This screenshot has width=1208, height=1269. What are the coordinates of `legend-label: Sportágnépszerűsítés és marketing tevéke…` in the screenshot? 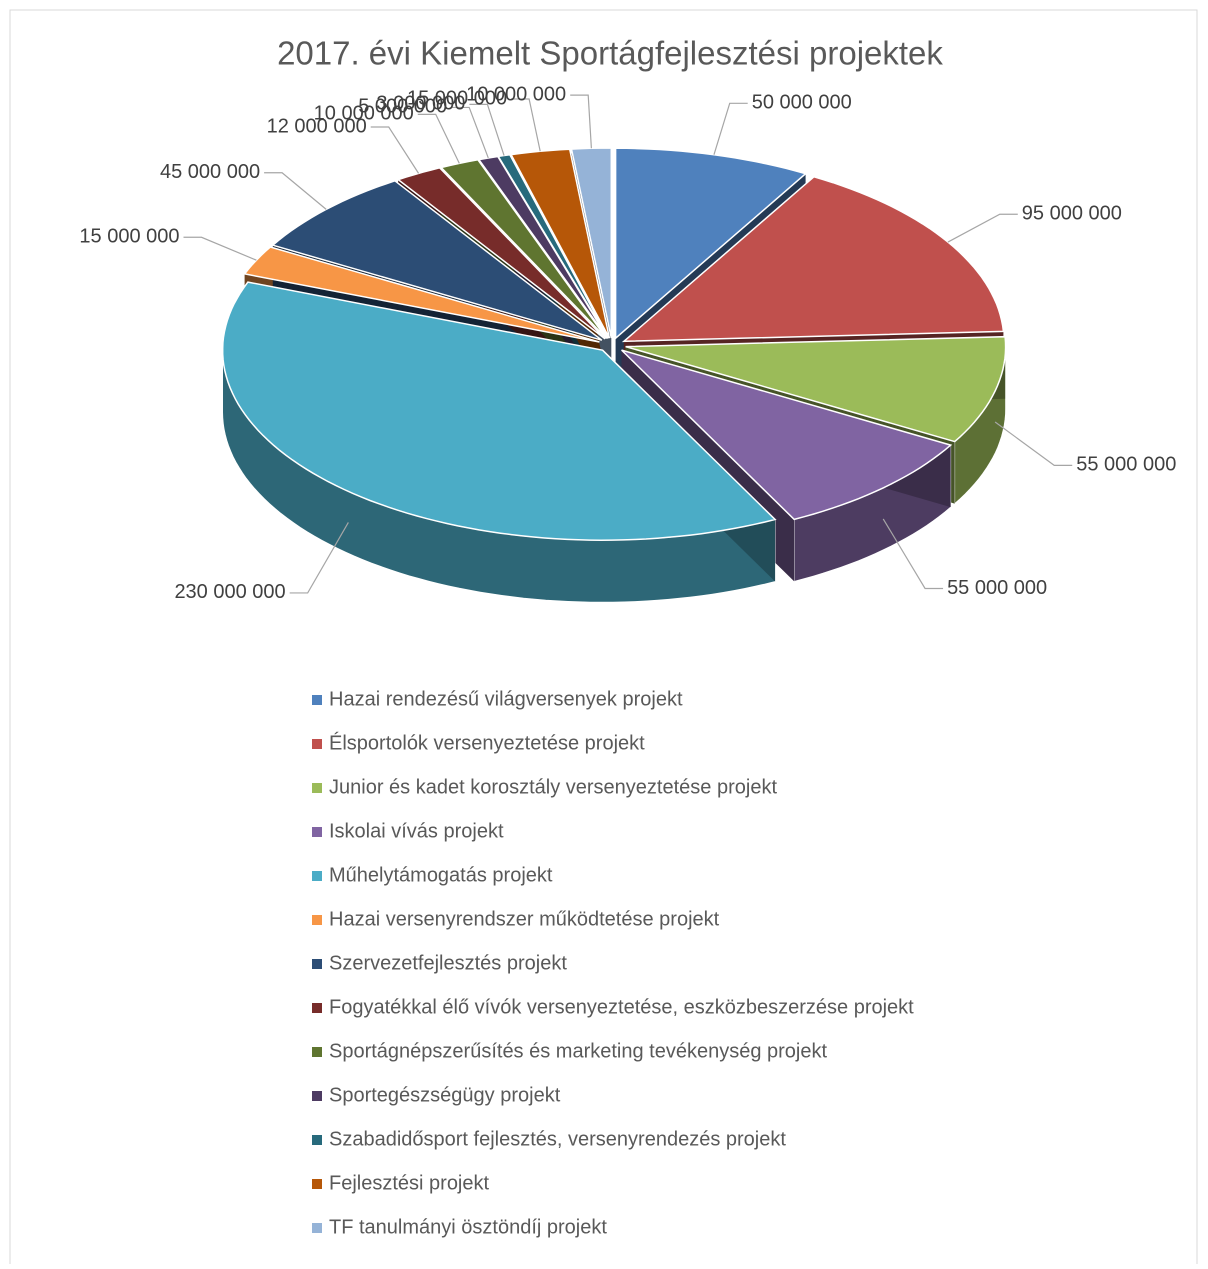 It's located at (578, 1051).